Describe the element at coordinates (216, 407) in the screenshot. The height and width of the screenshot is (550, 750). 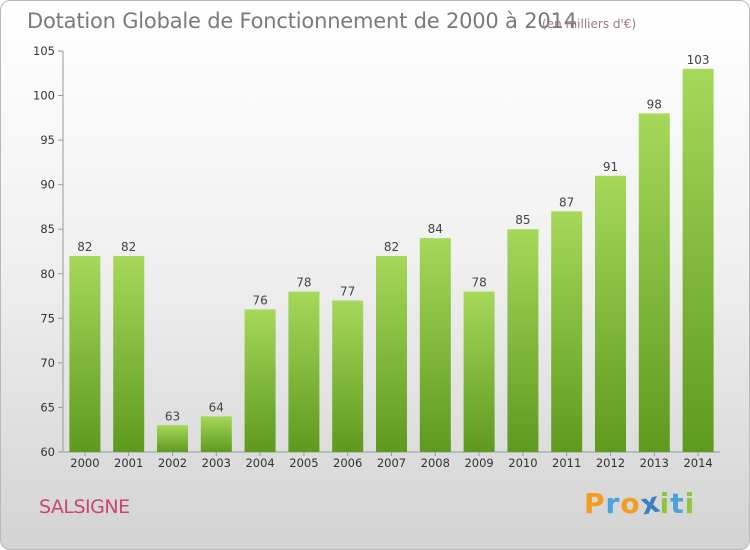
I see `bar-value-label: 64` at that location.